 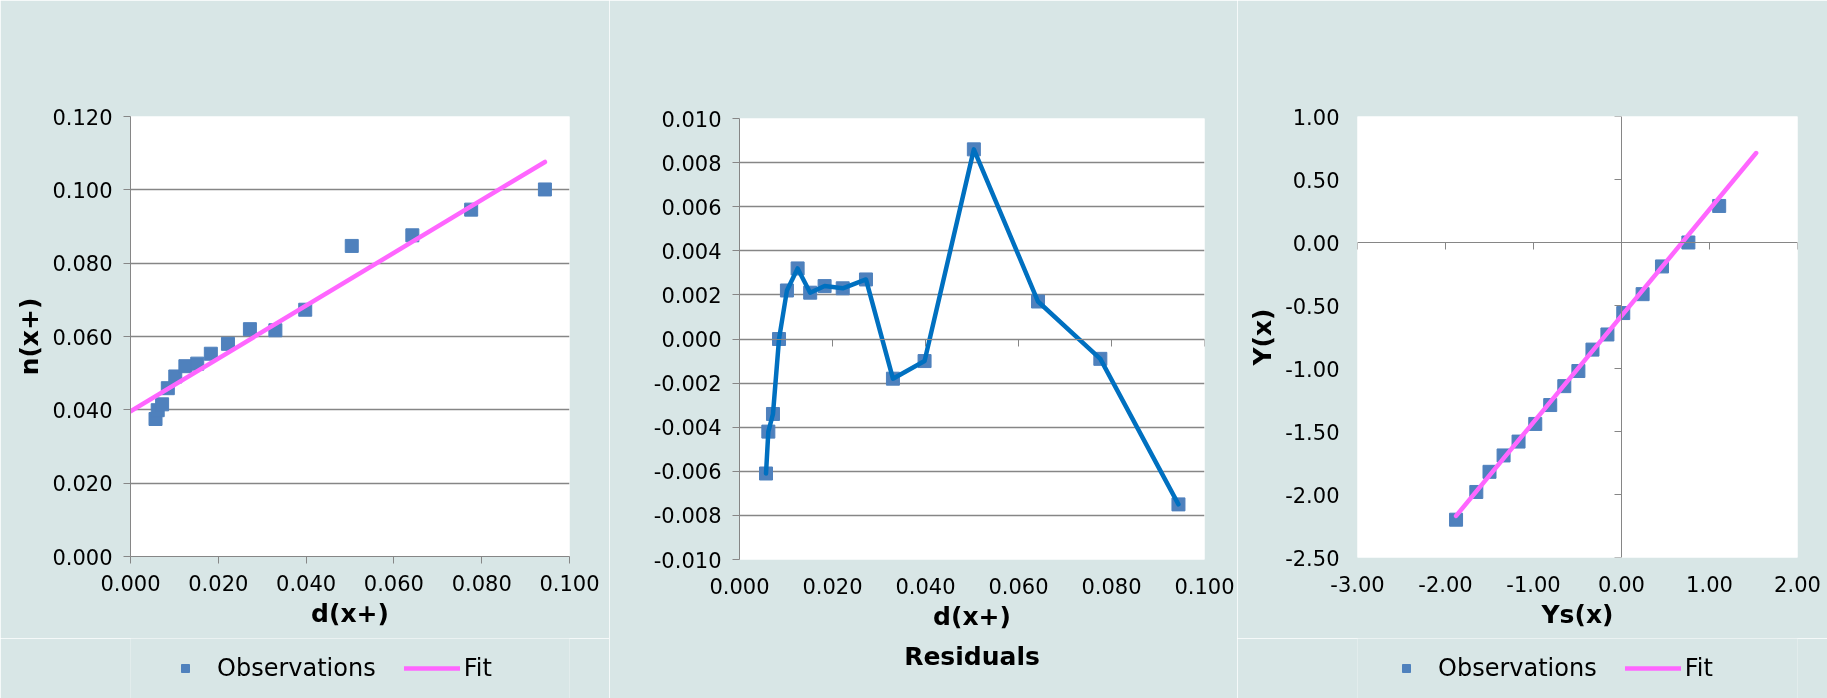 What do you see at coordinates (691, 207) in the screenshot?
I see `y-tick-label: 0.006` at bounding box center [691, 207].